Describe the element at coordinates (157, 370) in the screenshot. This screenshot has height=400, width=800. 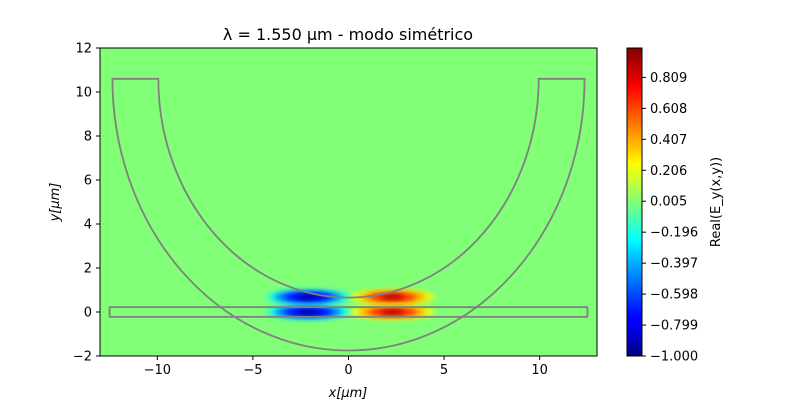
I see `x-tick-label: −10` at that location.